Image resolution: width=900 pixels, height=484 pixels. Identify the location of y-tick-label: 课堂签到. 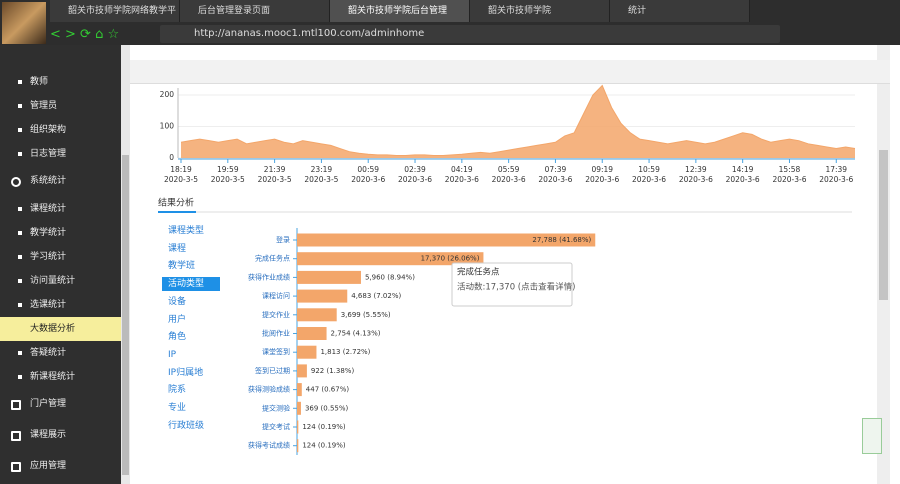
(276, 351).